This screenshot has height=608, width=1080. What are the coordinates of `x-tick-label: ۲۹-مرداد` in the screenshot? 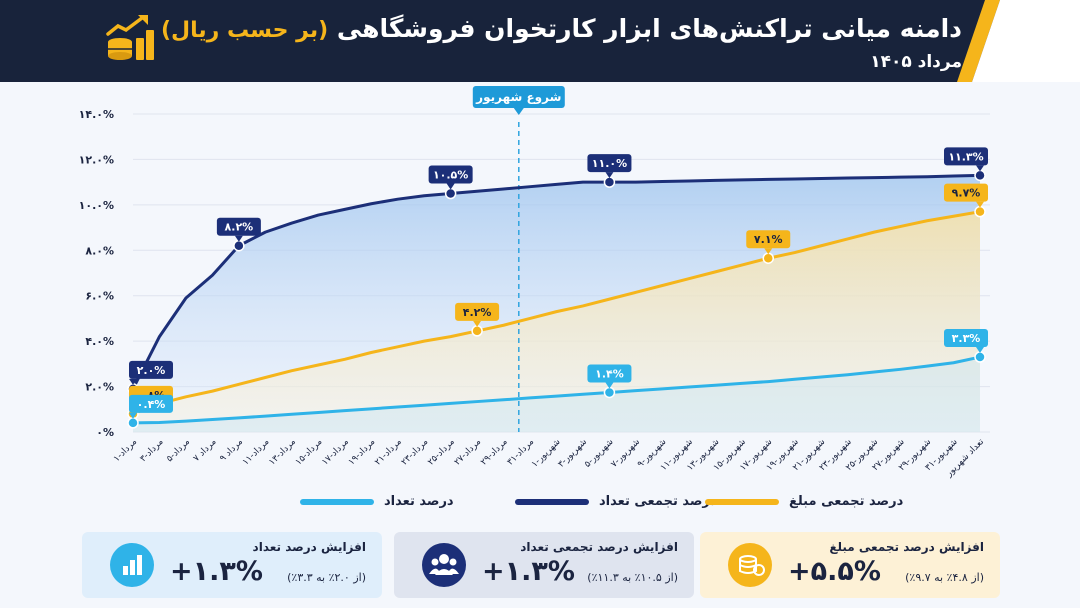 It's located at (494, 452).